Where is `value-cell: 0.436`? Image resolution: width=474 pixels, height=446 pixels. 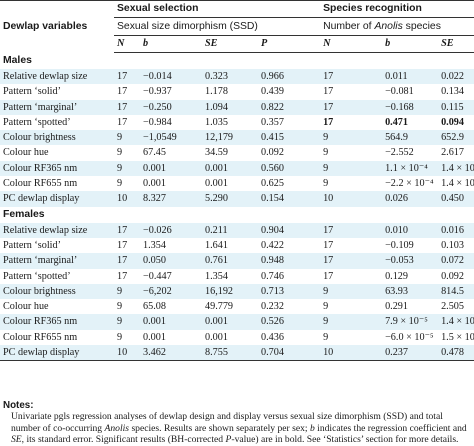 value-cell: 0.436 is located at coordinates (272, 337).